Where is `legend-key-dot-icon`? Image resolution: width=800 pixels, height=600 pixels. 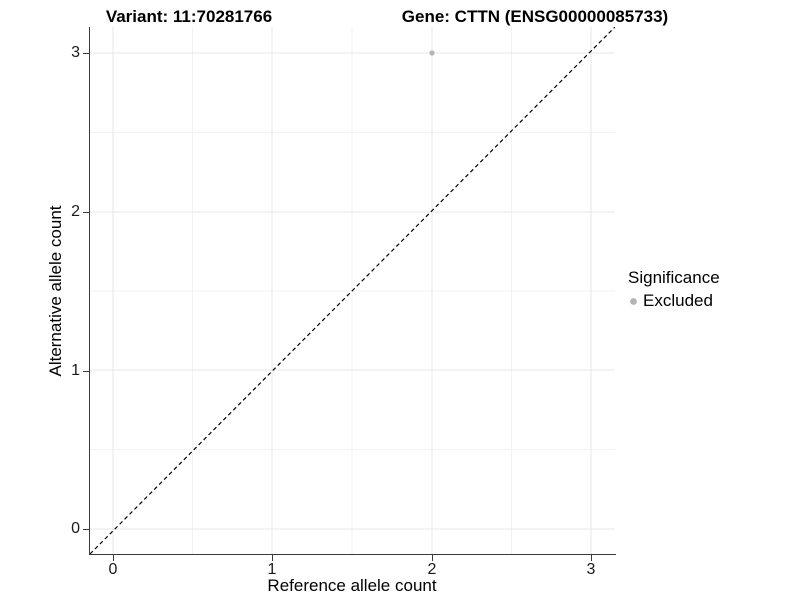 legend-key-dot-icon is located at coordinates (633, 301).